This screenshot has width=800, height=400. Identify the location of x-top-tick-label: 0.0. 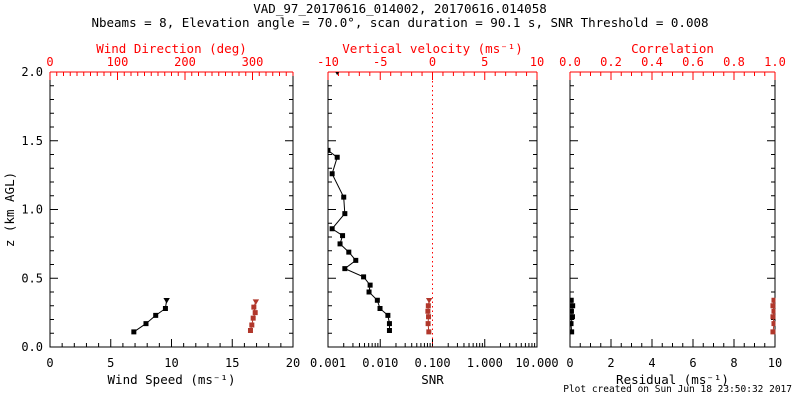
(570, 62).